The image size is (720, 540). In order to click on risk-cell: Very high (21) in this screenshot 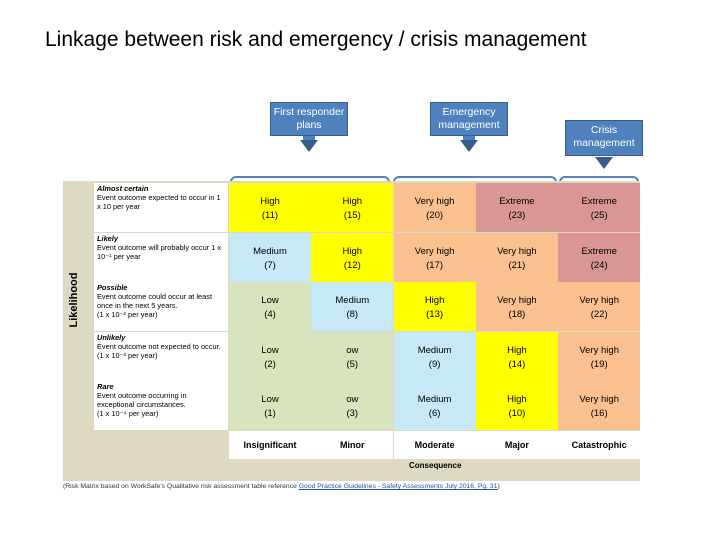, I will do `click(517, 257)`.